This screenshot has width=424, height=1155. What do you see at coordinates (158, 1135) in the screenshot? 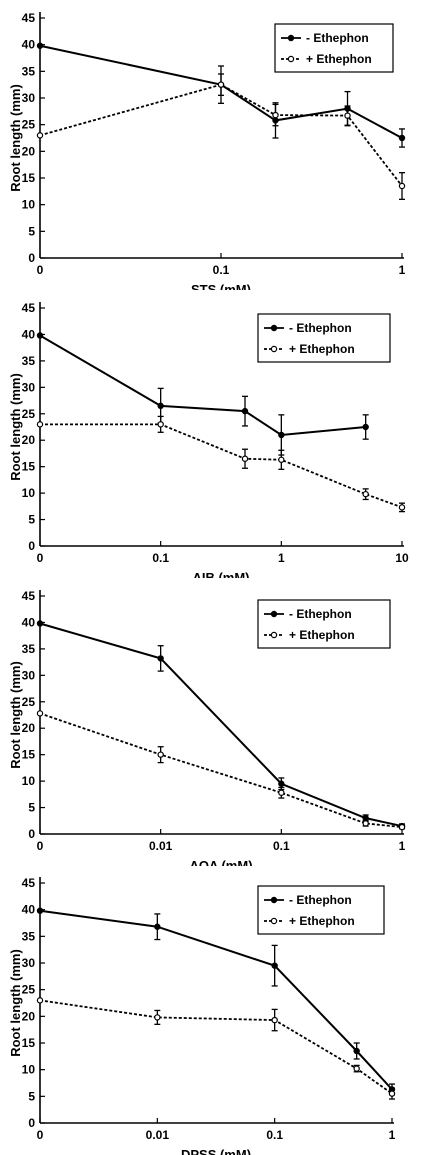
I see `x-tick-label: 0.01` at bounding box center [158, 1135].